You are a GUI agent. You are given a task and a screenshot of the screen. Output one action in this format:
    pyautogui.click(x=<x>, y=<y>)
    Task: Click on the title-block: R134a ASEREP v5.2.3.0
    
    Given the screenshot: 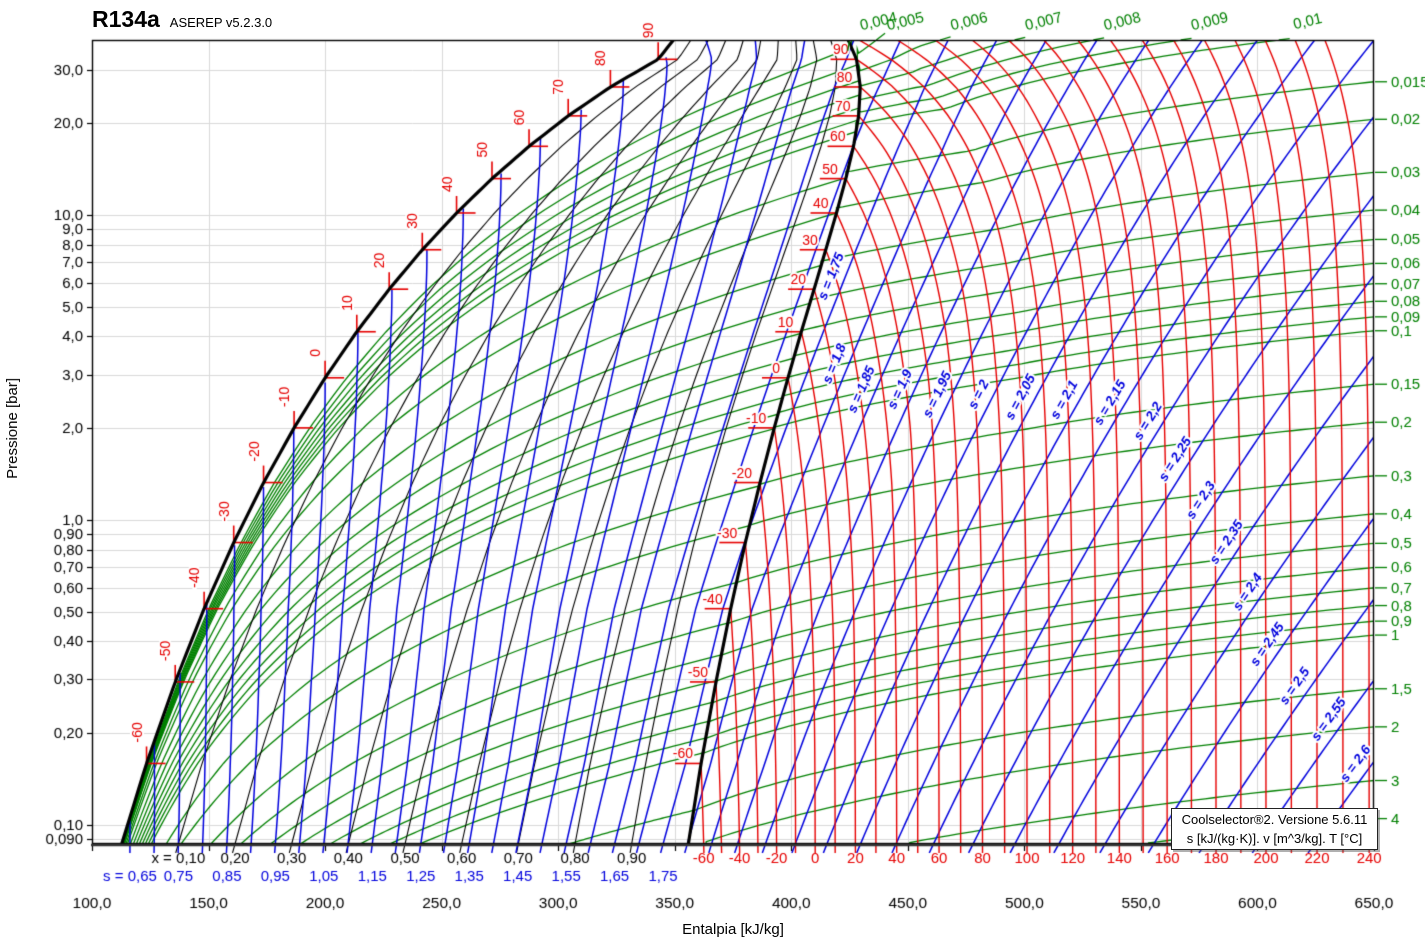 What is the action you would take?
    pyautogui.click(x=182, y=19)
    